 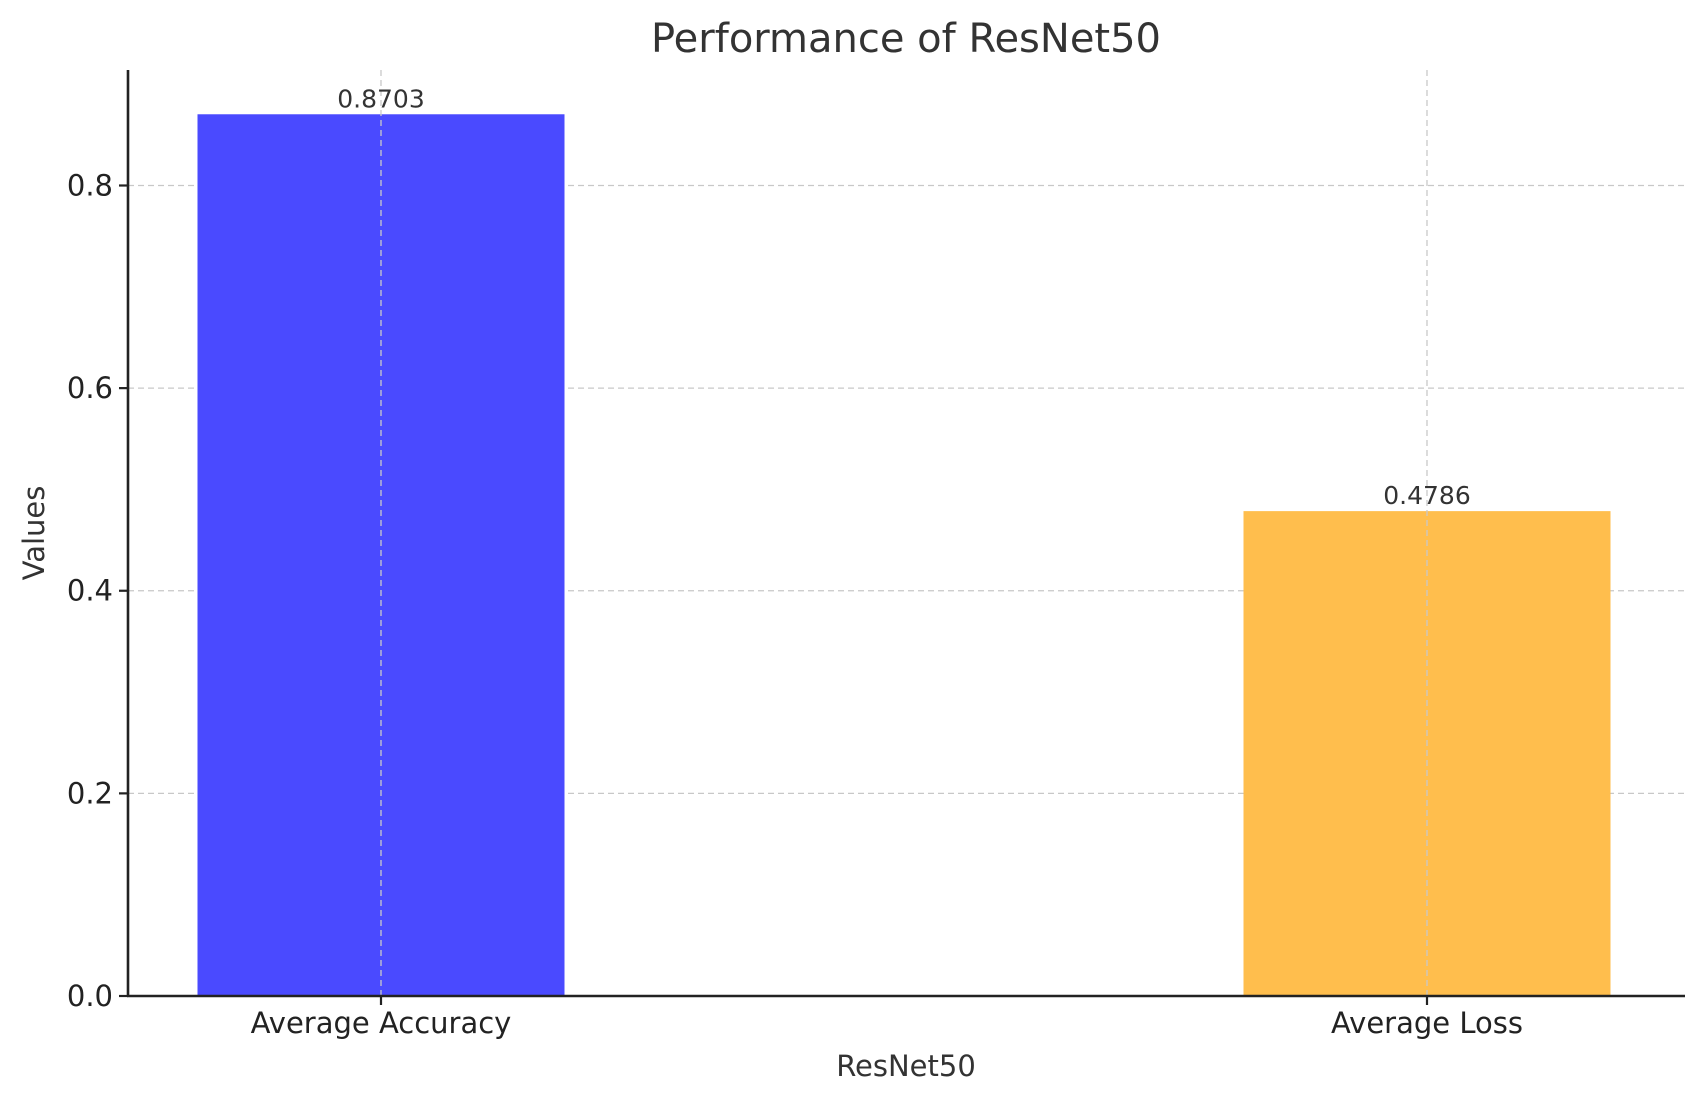 I want to click on y-tick-label: 0.0, so click(x=90, y=996).